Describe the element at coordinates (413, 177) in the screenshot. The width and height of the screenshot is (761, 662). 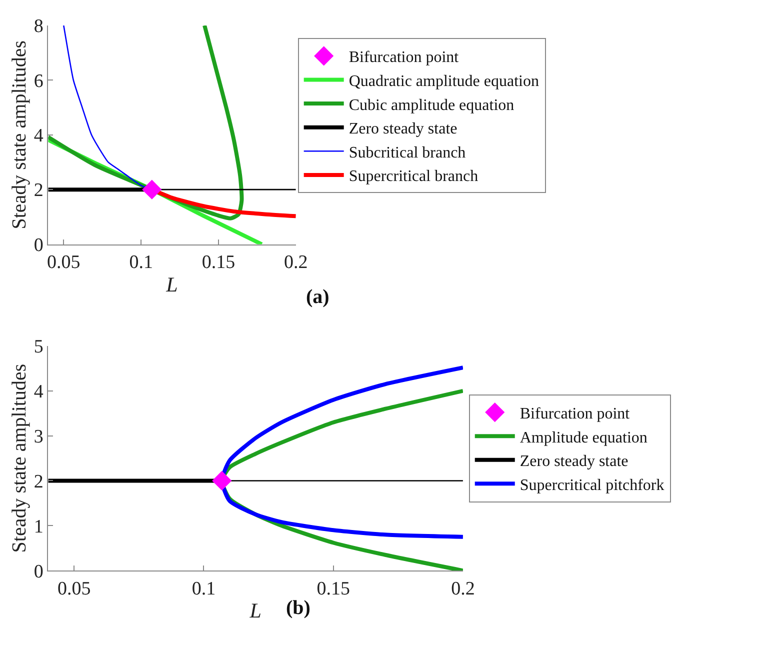
I see `legend-label: Supercritical branch` at that location.